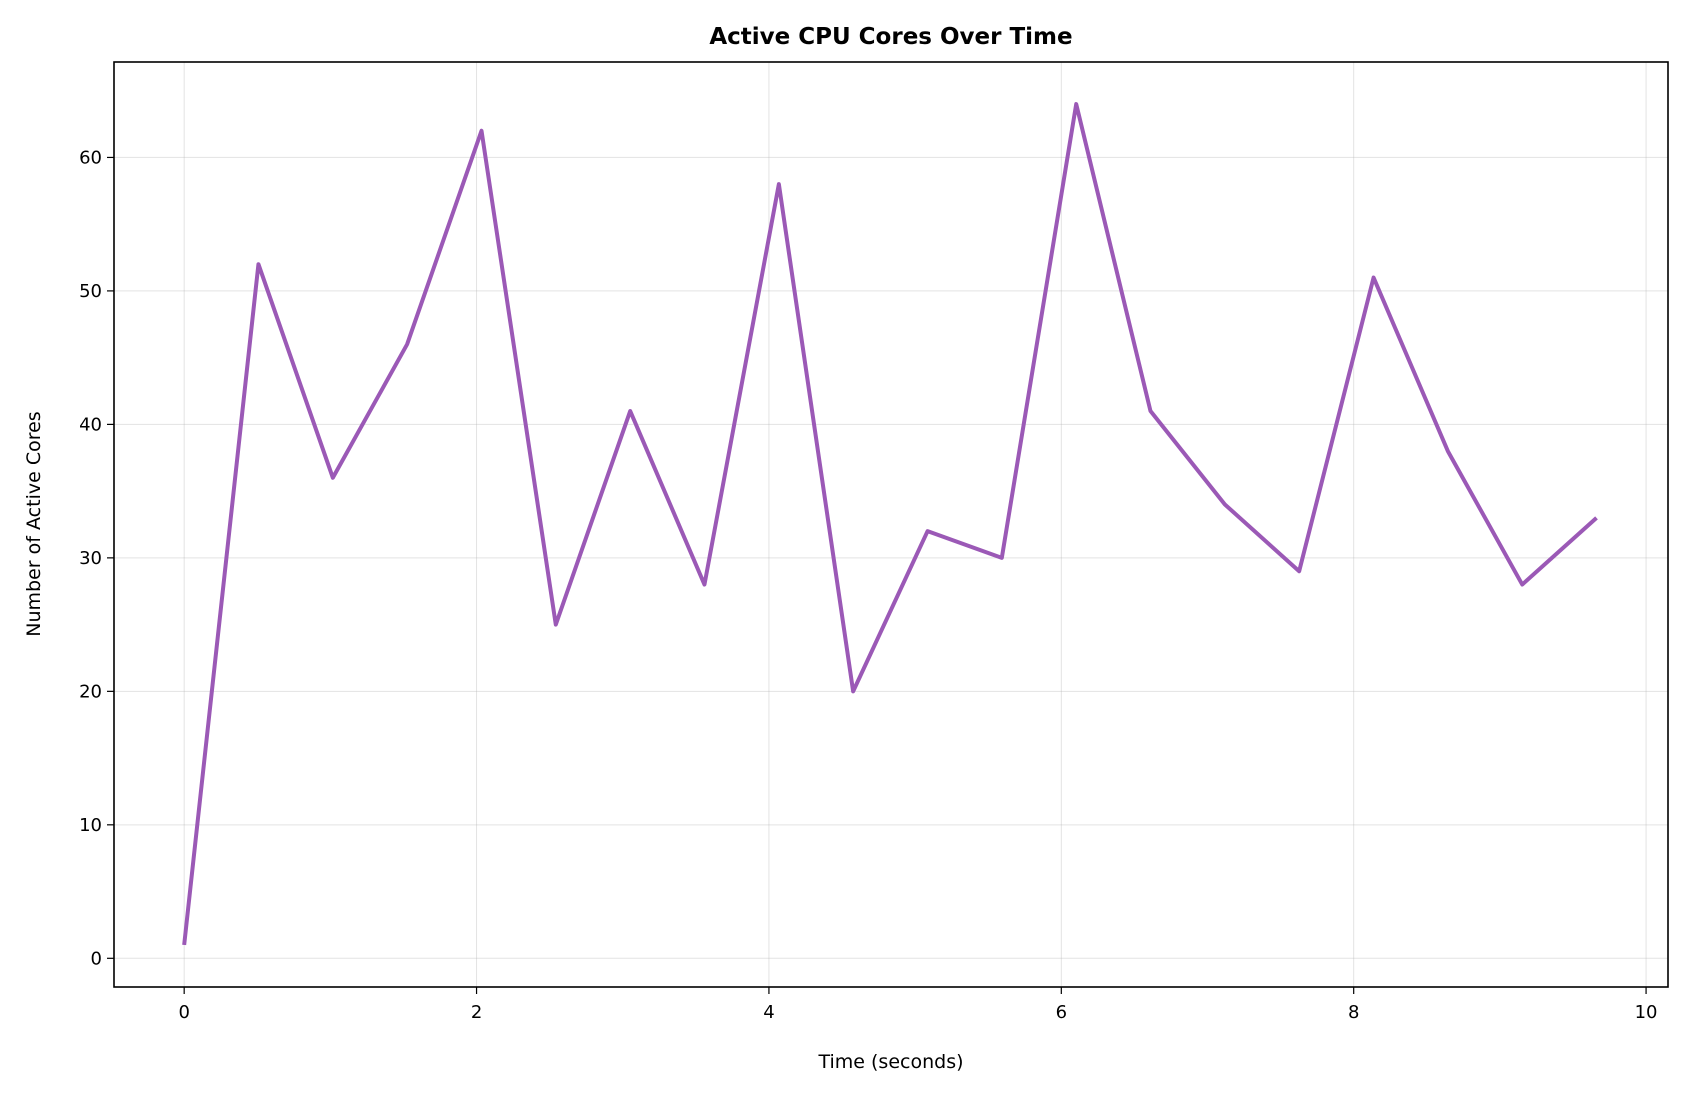 The height and width of the screenshot is (1093, 1684). What do you see at coordinates (890, 37) in the screenshot?
I see `chart-title: Active CPU Cores Over Time` at bounding box center [890, 37].